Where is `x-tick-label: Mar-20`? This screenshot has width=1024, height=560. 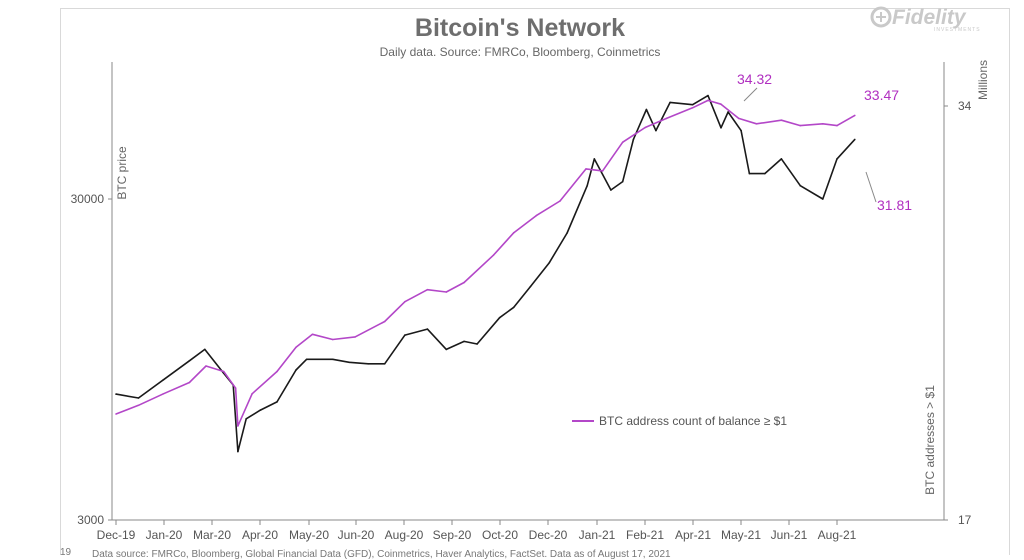
x-tick-label: Mar-20 is located at coordinates (212, 535).